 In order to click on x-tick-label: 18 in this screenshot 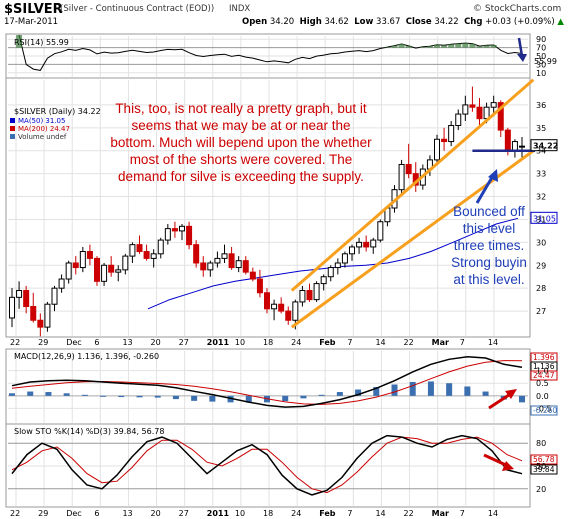, I will do `click(268, 342)`.